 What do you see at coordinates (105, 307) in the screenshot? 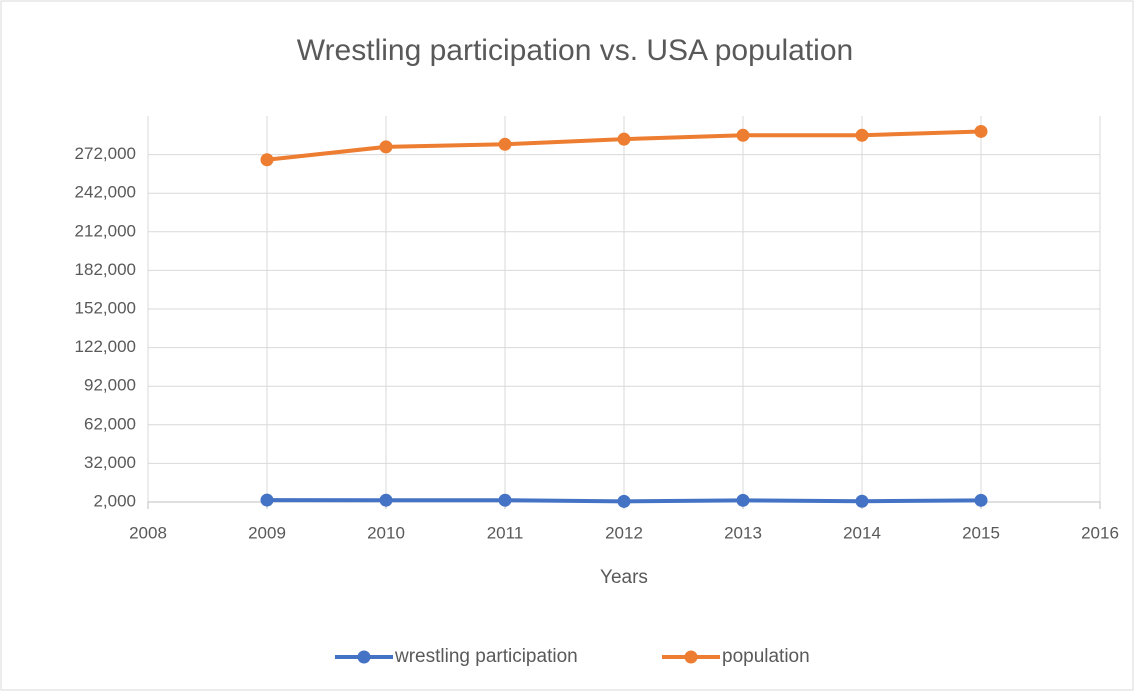
I see `y-tick-label: 152,000` at bounding box center [105, 307].